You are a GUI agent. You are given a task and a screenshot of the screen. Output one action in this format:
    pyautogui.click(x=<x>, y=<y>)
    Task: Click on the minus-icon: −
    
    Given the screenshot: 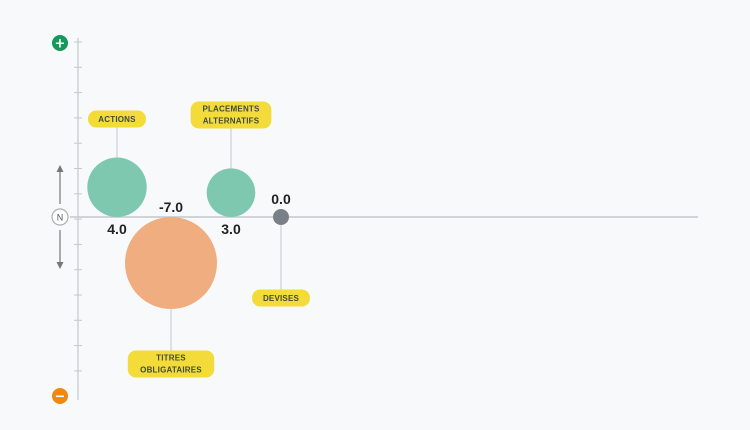 What is the action you would take?
    pyautogui.click(x=60, y=397)
    